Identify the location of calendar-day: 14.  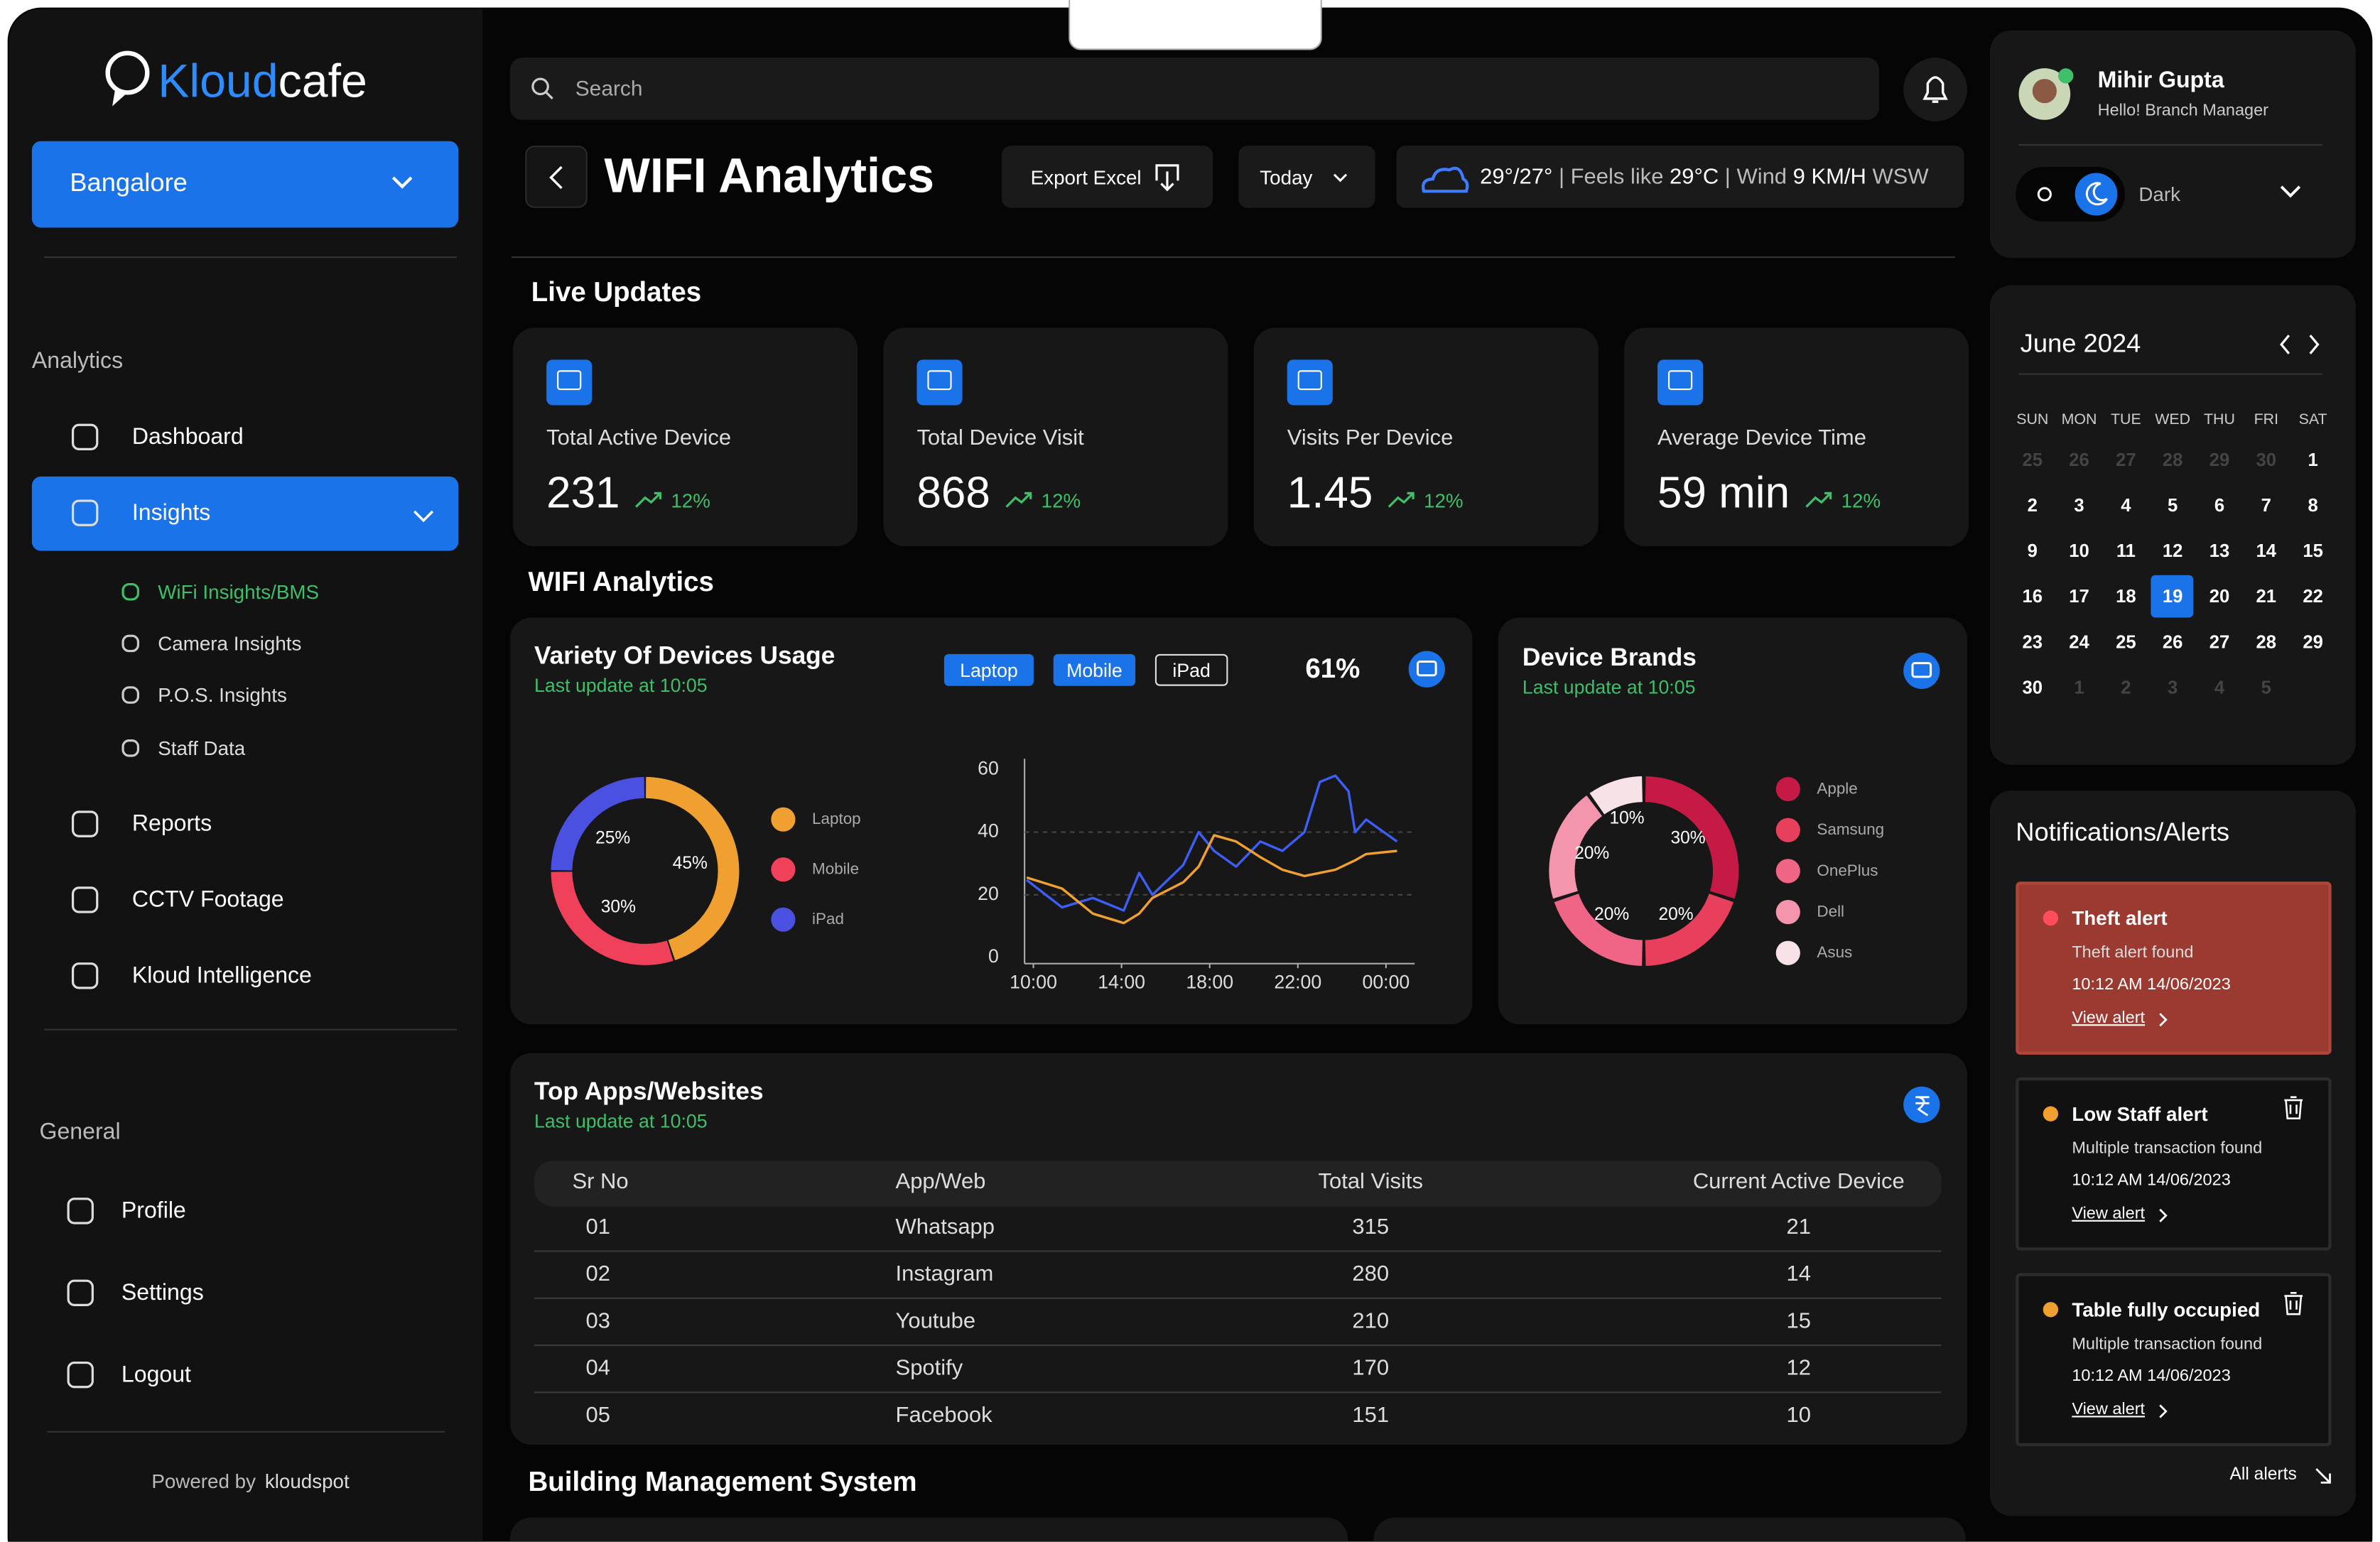
(2266, 551).